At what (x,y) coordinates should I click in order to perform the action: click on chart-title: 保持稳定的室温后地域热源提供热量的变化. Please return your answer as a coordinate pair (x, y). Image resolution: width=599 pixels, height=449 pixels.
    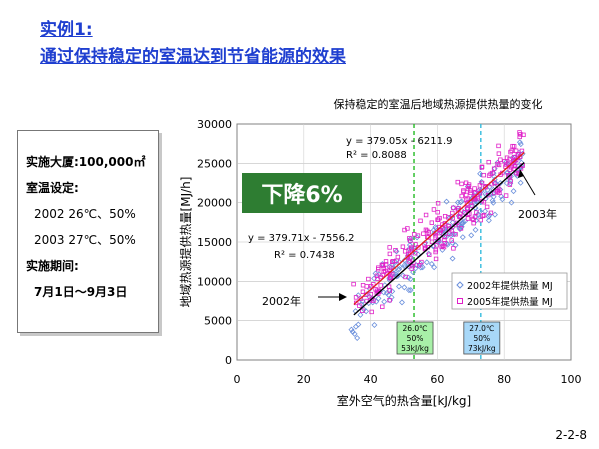
    Looking at the image, I should click on (438, 104).